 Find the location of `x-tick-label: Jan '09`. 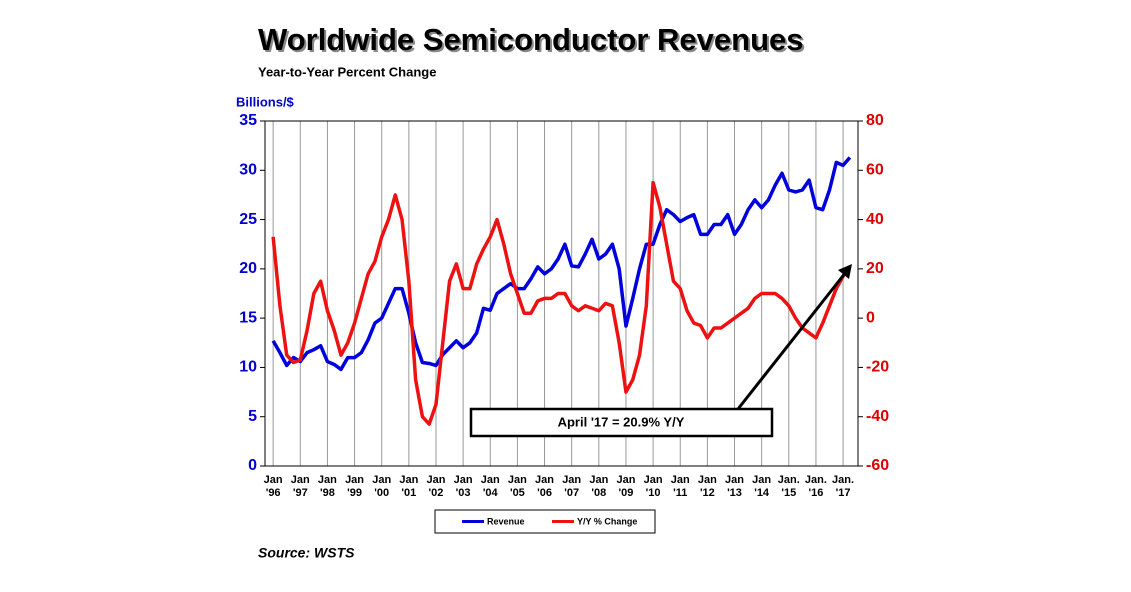

x-tick-label: Jan '09 is located at coordinates (626, 486).